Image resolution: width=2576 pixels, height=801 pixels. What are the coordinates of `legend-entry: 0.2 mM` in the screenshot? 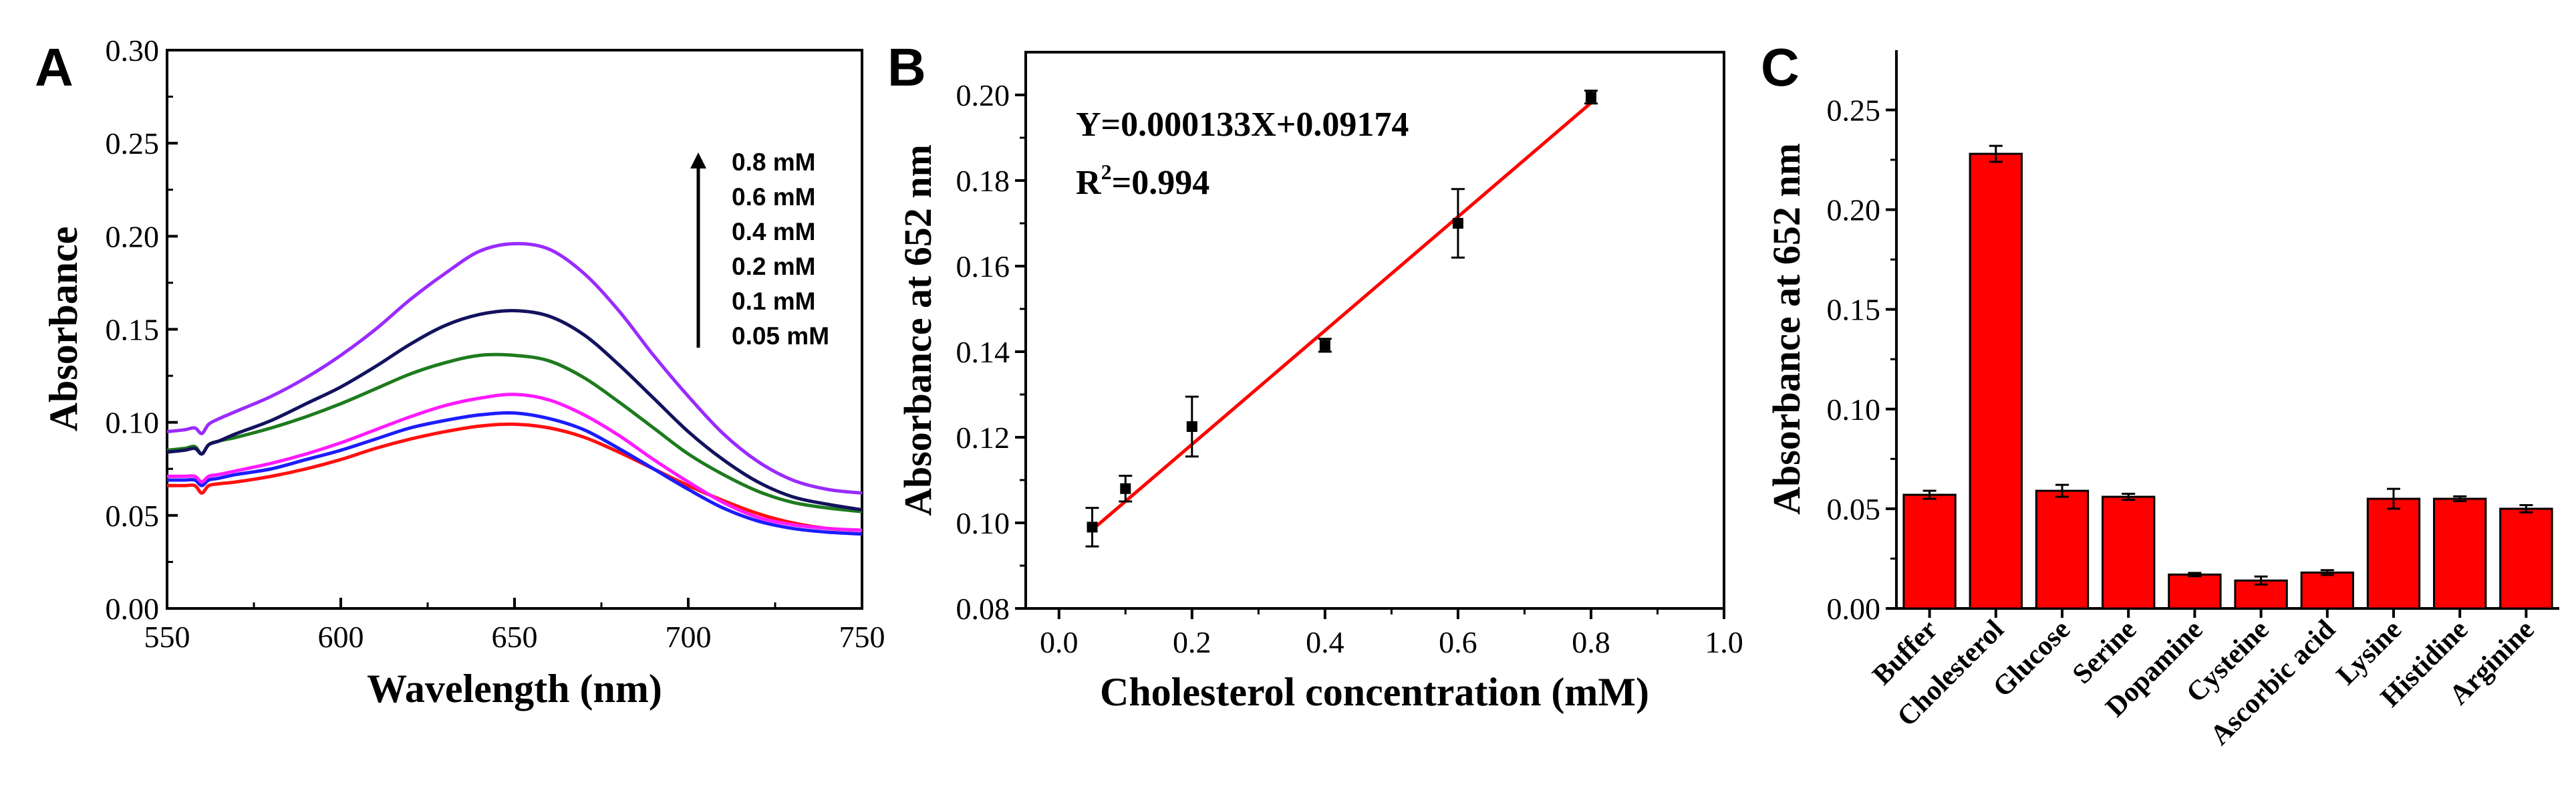 It's located at (773, 266).